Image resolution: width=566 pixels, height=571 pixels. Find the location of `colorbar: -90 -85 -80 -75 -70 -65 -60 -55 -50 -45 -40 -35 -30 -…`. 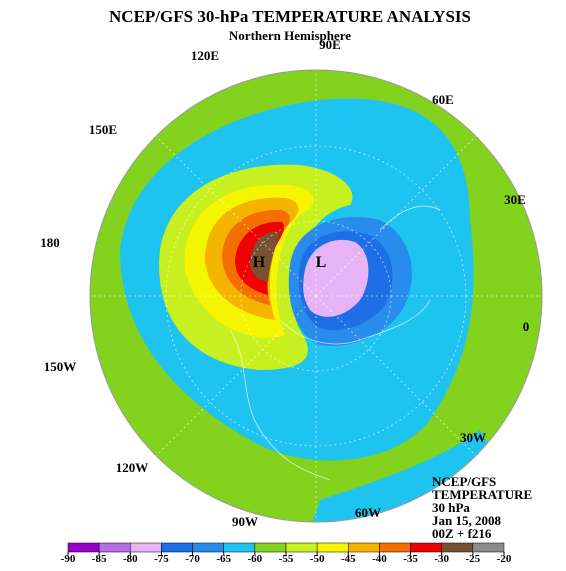

colorbar: -90 -85 -80 -75 -70 -65 -60 -55 -50 -45 -40 -35 -30 -… is located at coordinates (286, 553).